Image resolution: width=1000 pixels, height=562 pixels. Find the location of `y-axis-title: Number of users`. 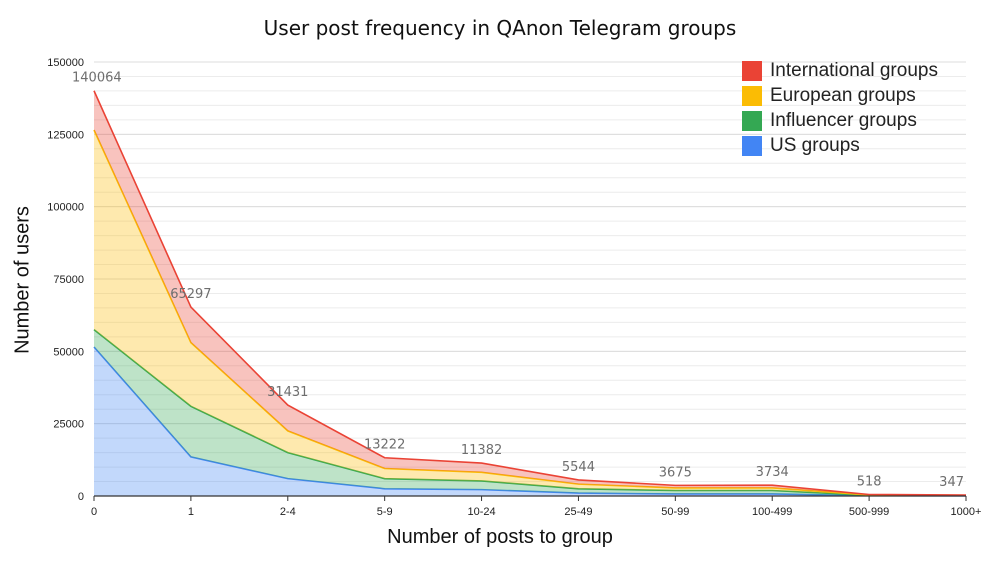

y-axis-title: Number of users is located at coordinates (22, 280).